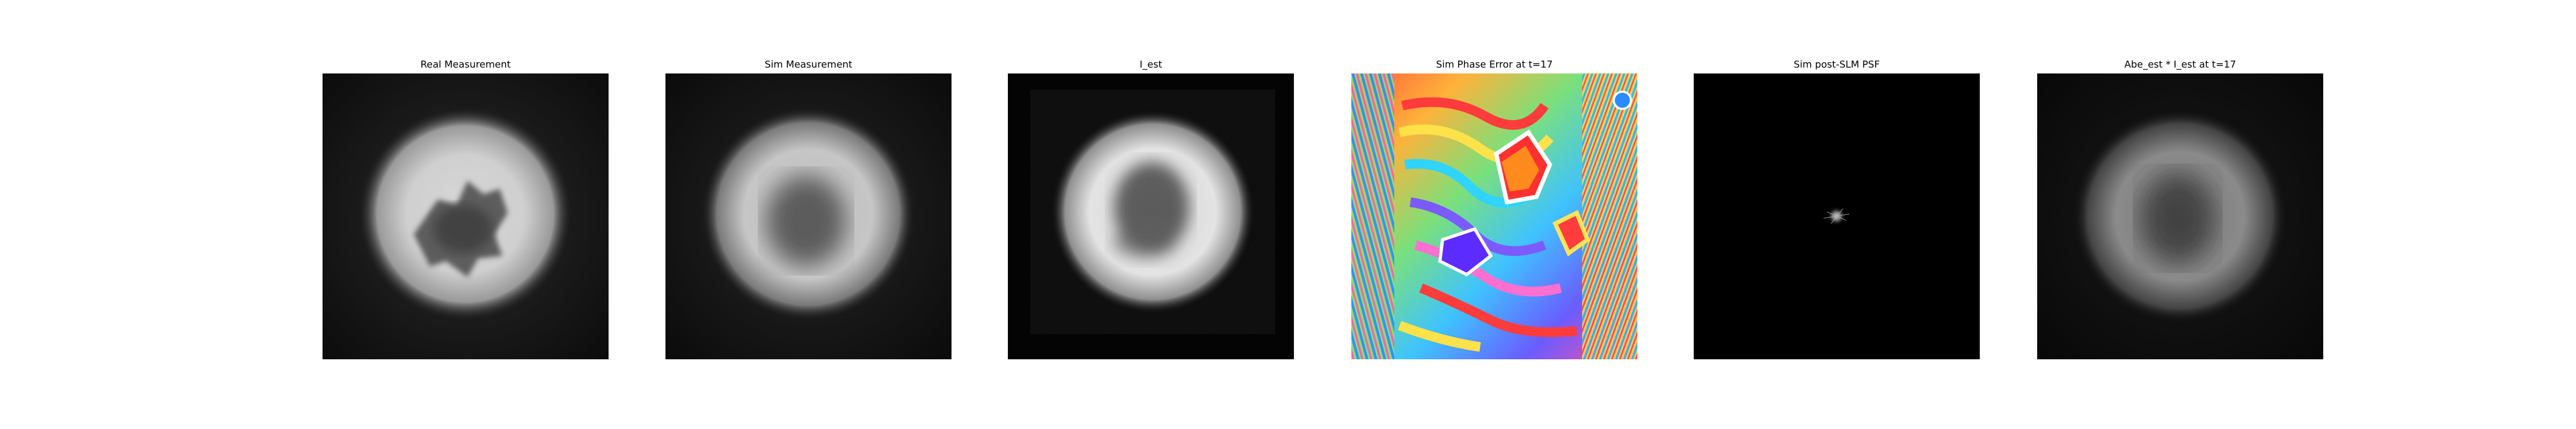 The width and height of the screenshot is (2576, 429). Describe the element at coordinates (466, 216) in the screenshot. I see `real-measurement-image` at that location.